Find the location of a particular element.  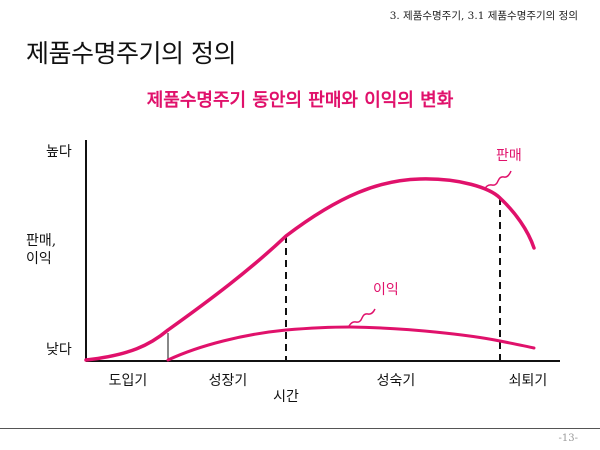

sales-curve-label: 판매 is located at coordinates (509, 156).